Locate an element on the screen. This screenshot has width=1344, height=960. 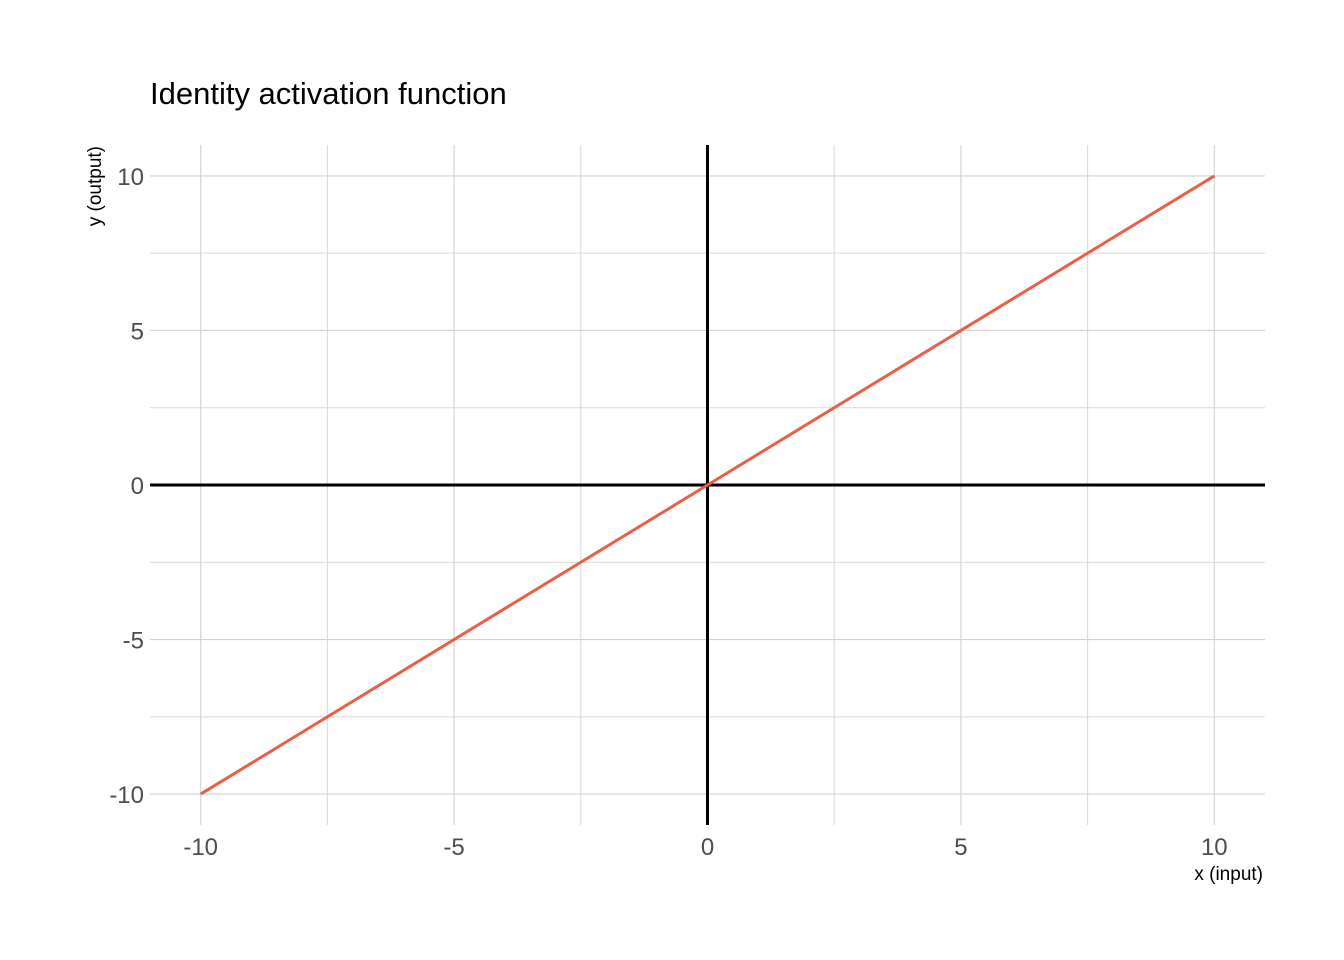
x-tick-label: -5 is located at coordinates (453, 847).